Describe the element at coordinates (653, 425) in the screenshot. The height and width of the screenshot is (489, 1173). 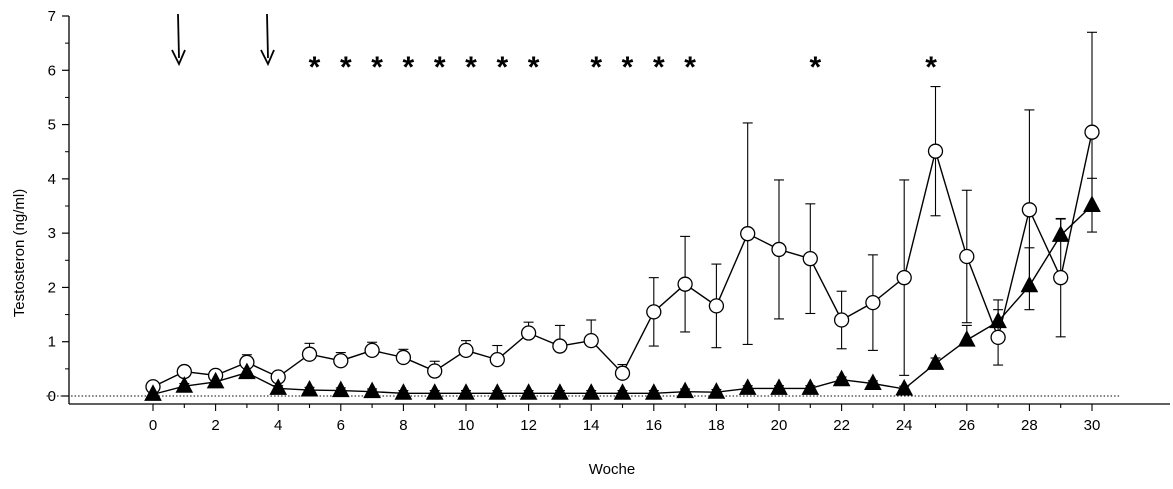
I see `x-tick-label: 16` at that location.